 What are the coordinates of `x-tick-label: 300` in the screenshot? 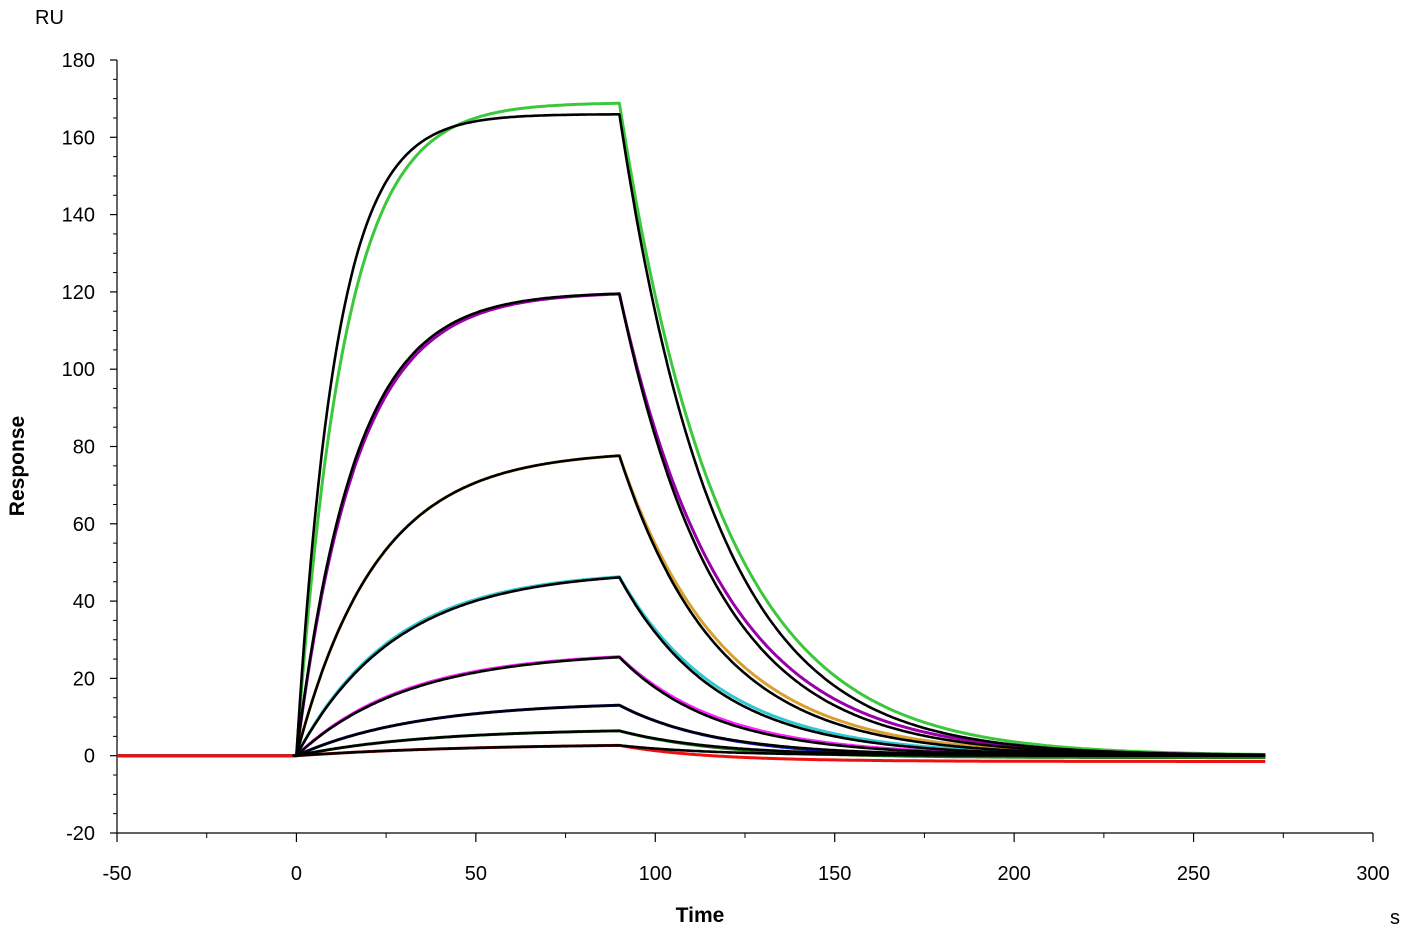 It's located at (1372, 874).